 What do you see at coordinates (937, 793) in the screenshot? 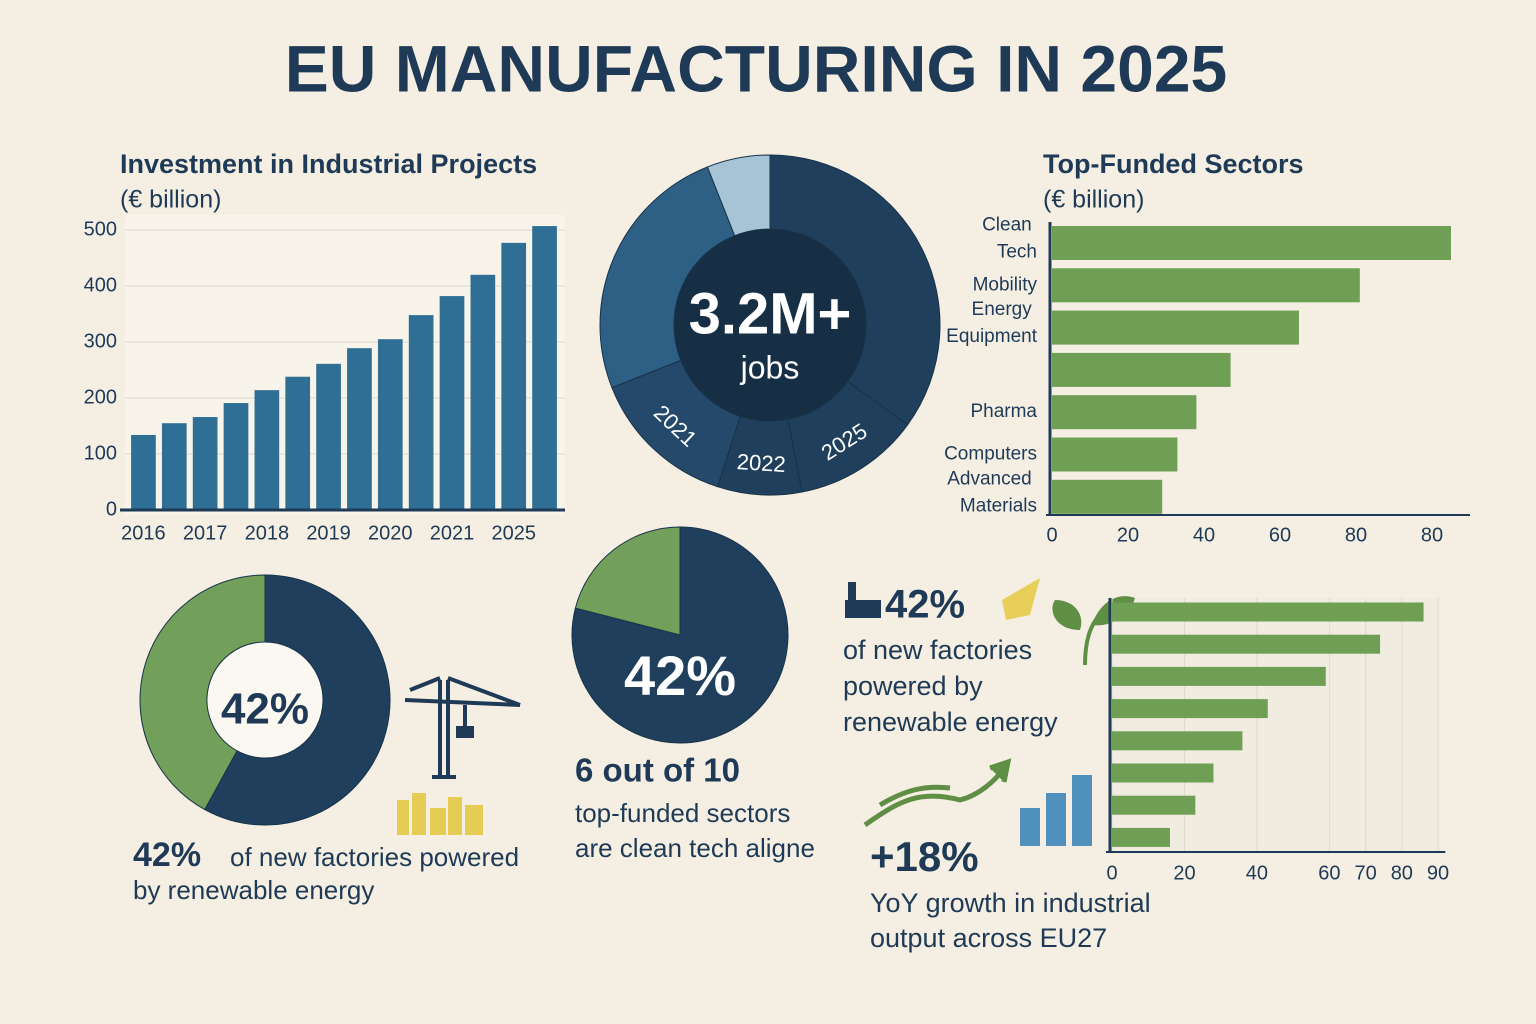
I see `growth-arrow-icon` at bounding box center [937, 793].